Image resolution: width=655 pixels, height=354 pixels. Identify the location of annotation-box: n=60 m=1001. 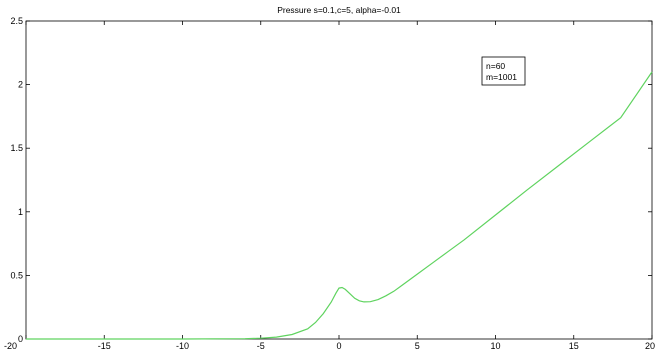
(503, 71).